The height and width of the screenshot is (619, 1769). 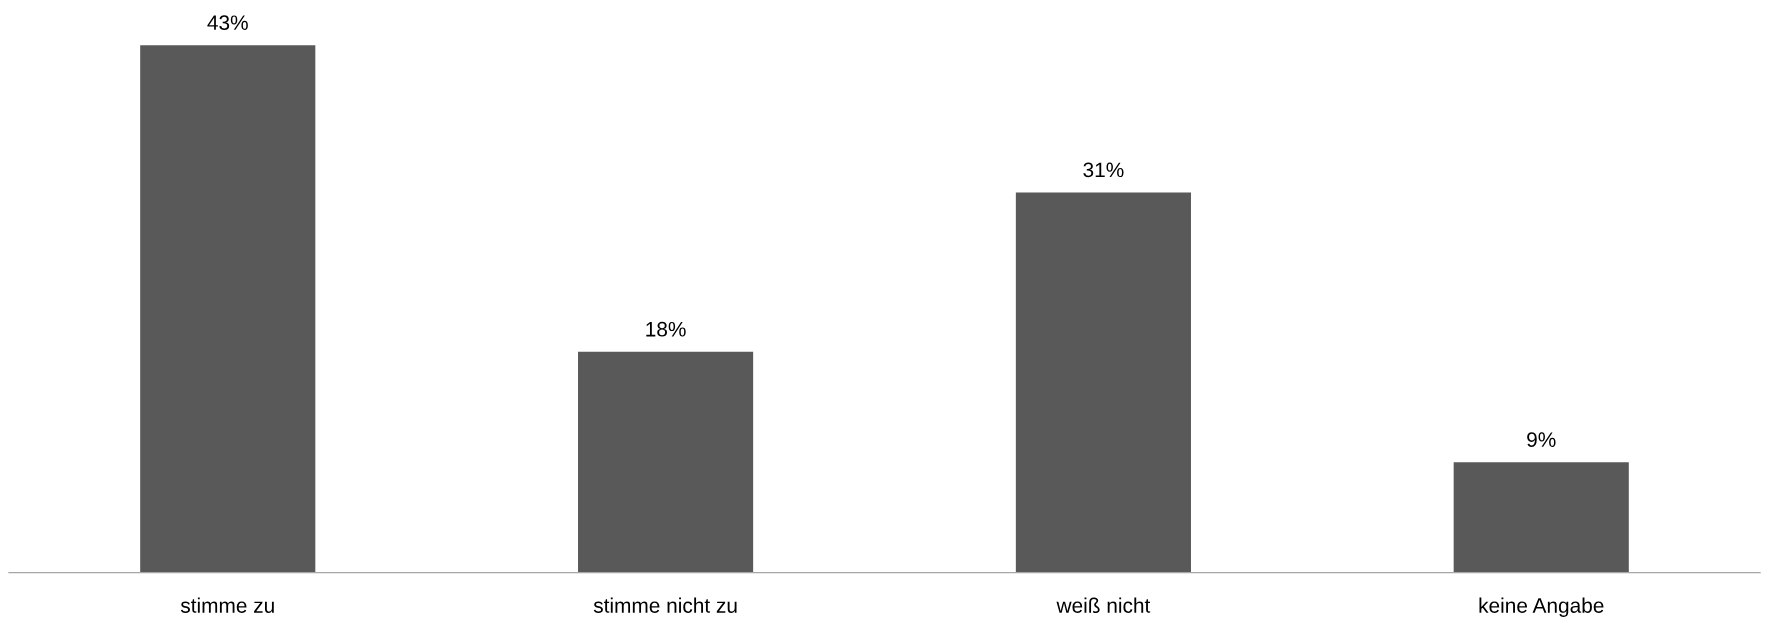 I want to click on x-tick-label: keine Angabe, so click(x=1541, y=607).